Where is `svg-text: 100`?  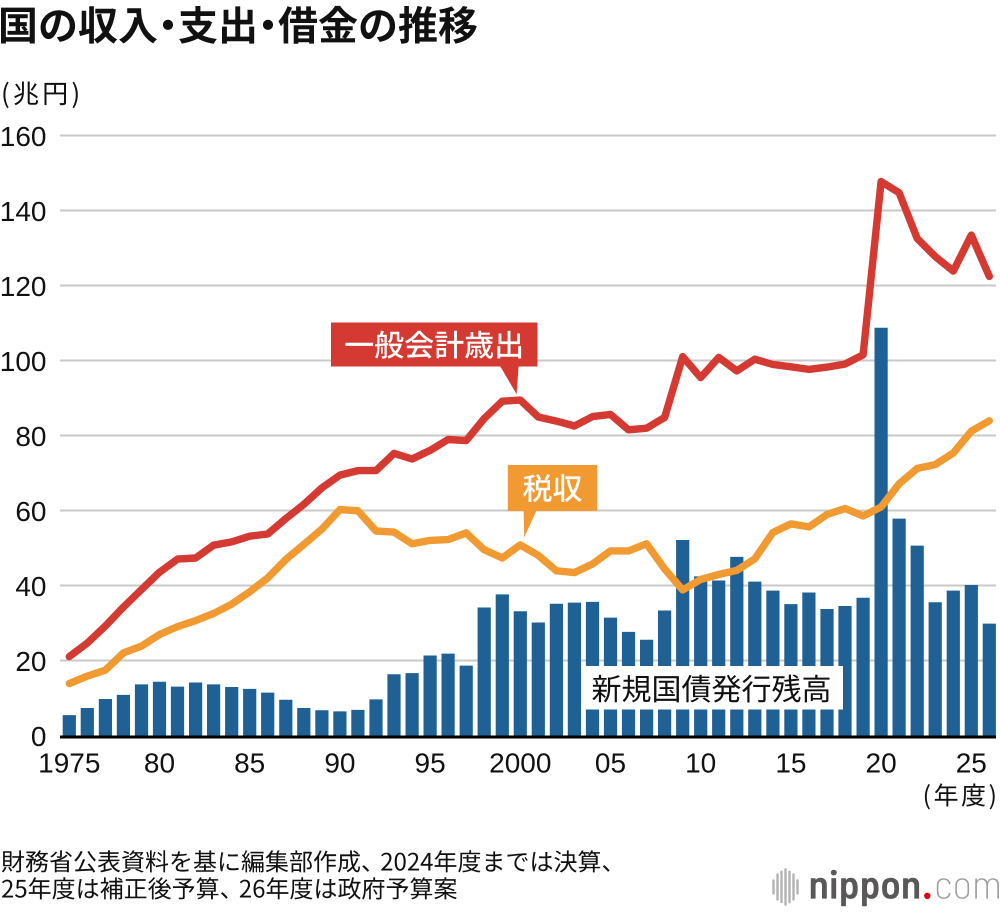 svg-text: 100 is located at coordinates (23, 361).